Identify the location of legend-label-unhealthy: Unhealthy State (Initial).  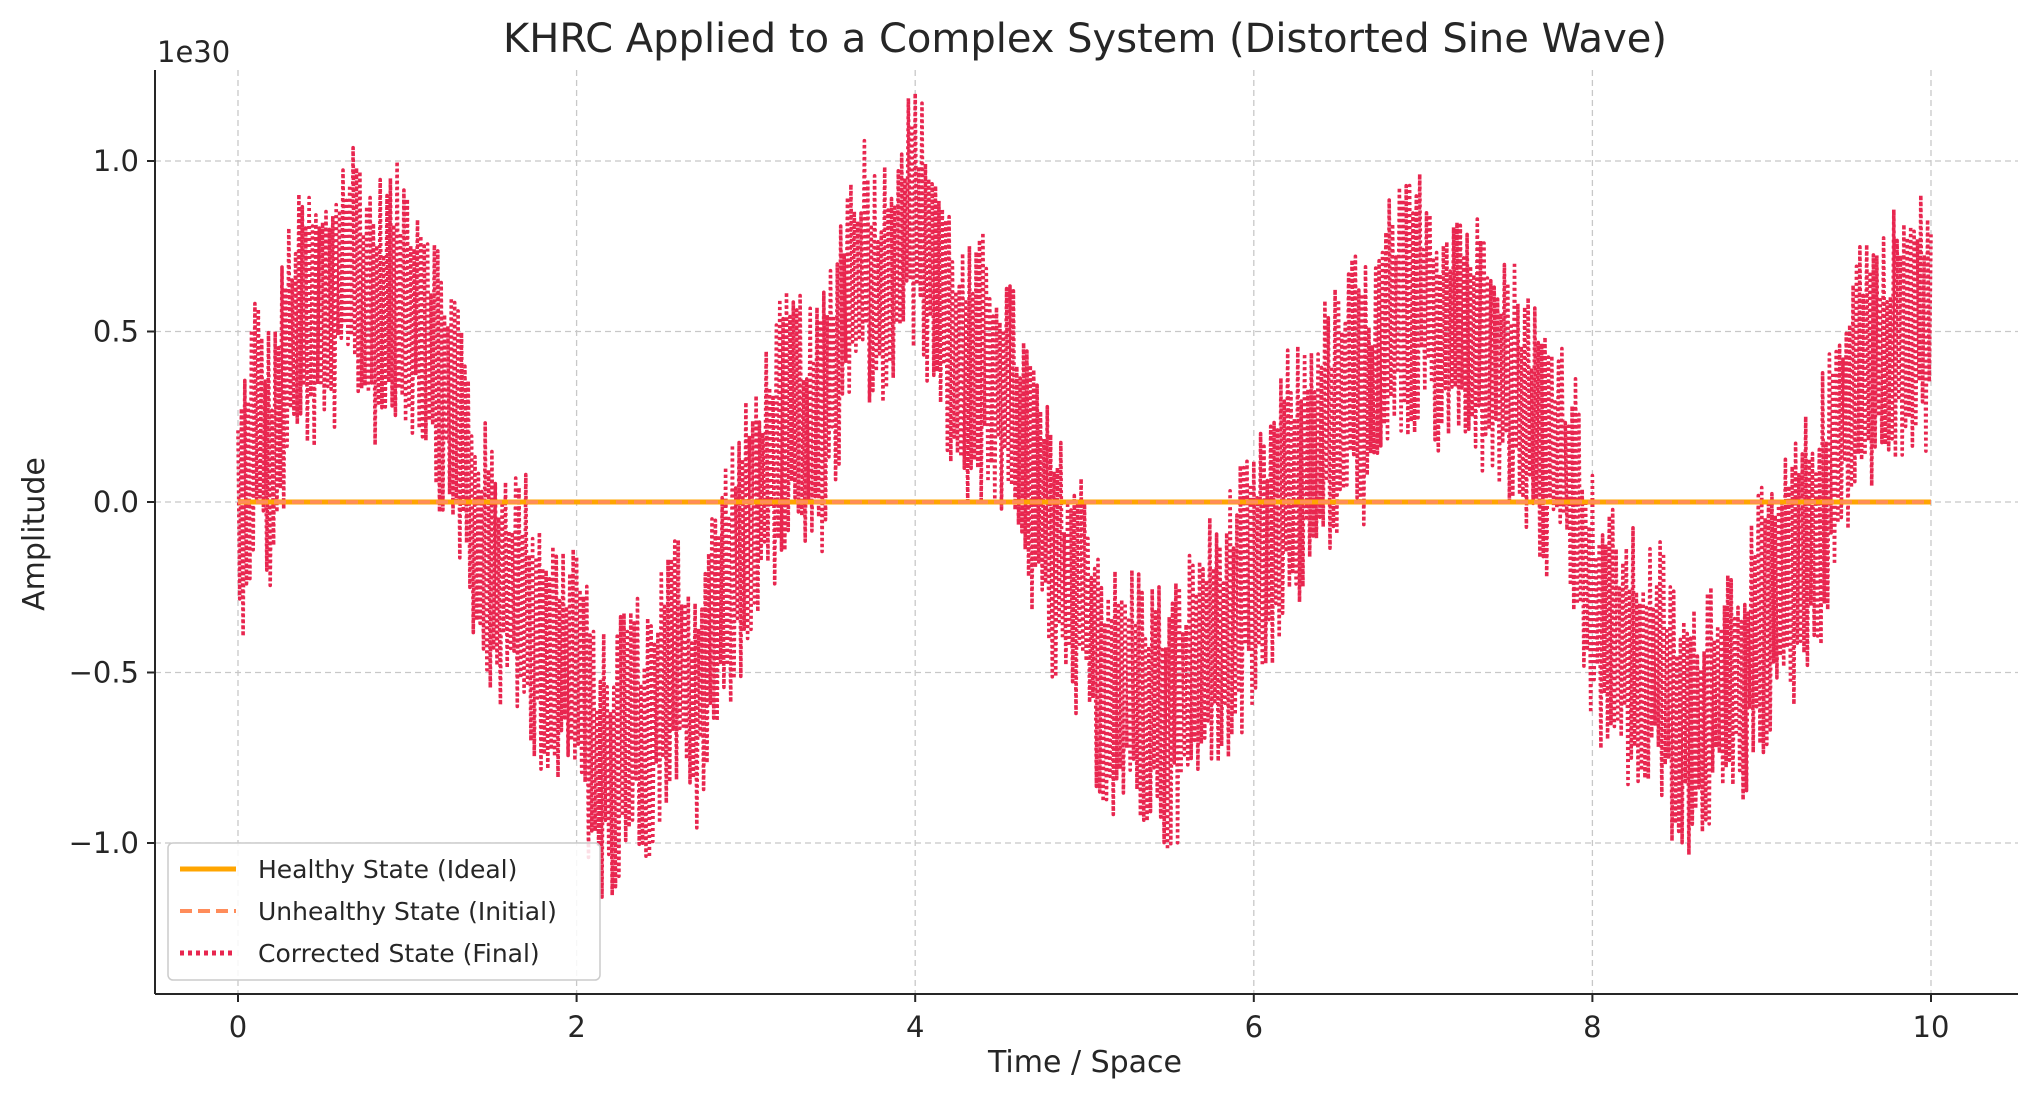
(407, 911).